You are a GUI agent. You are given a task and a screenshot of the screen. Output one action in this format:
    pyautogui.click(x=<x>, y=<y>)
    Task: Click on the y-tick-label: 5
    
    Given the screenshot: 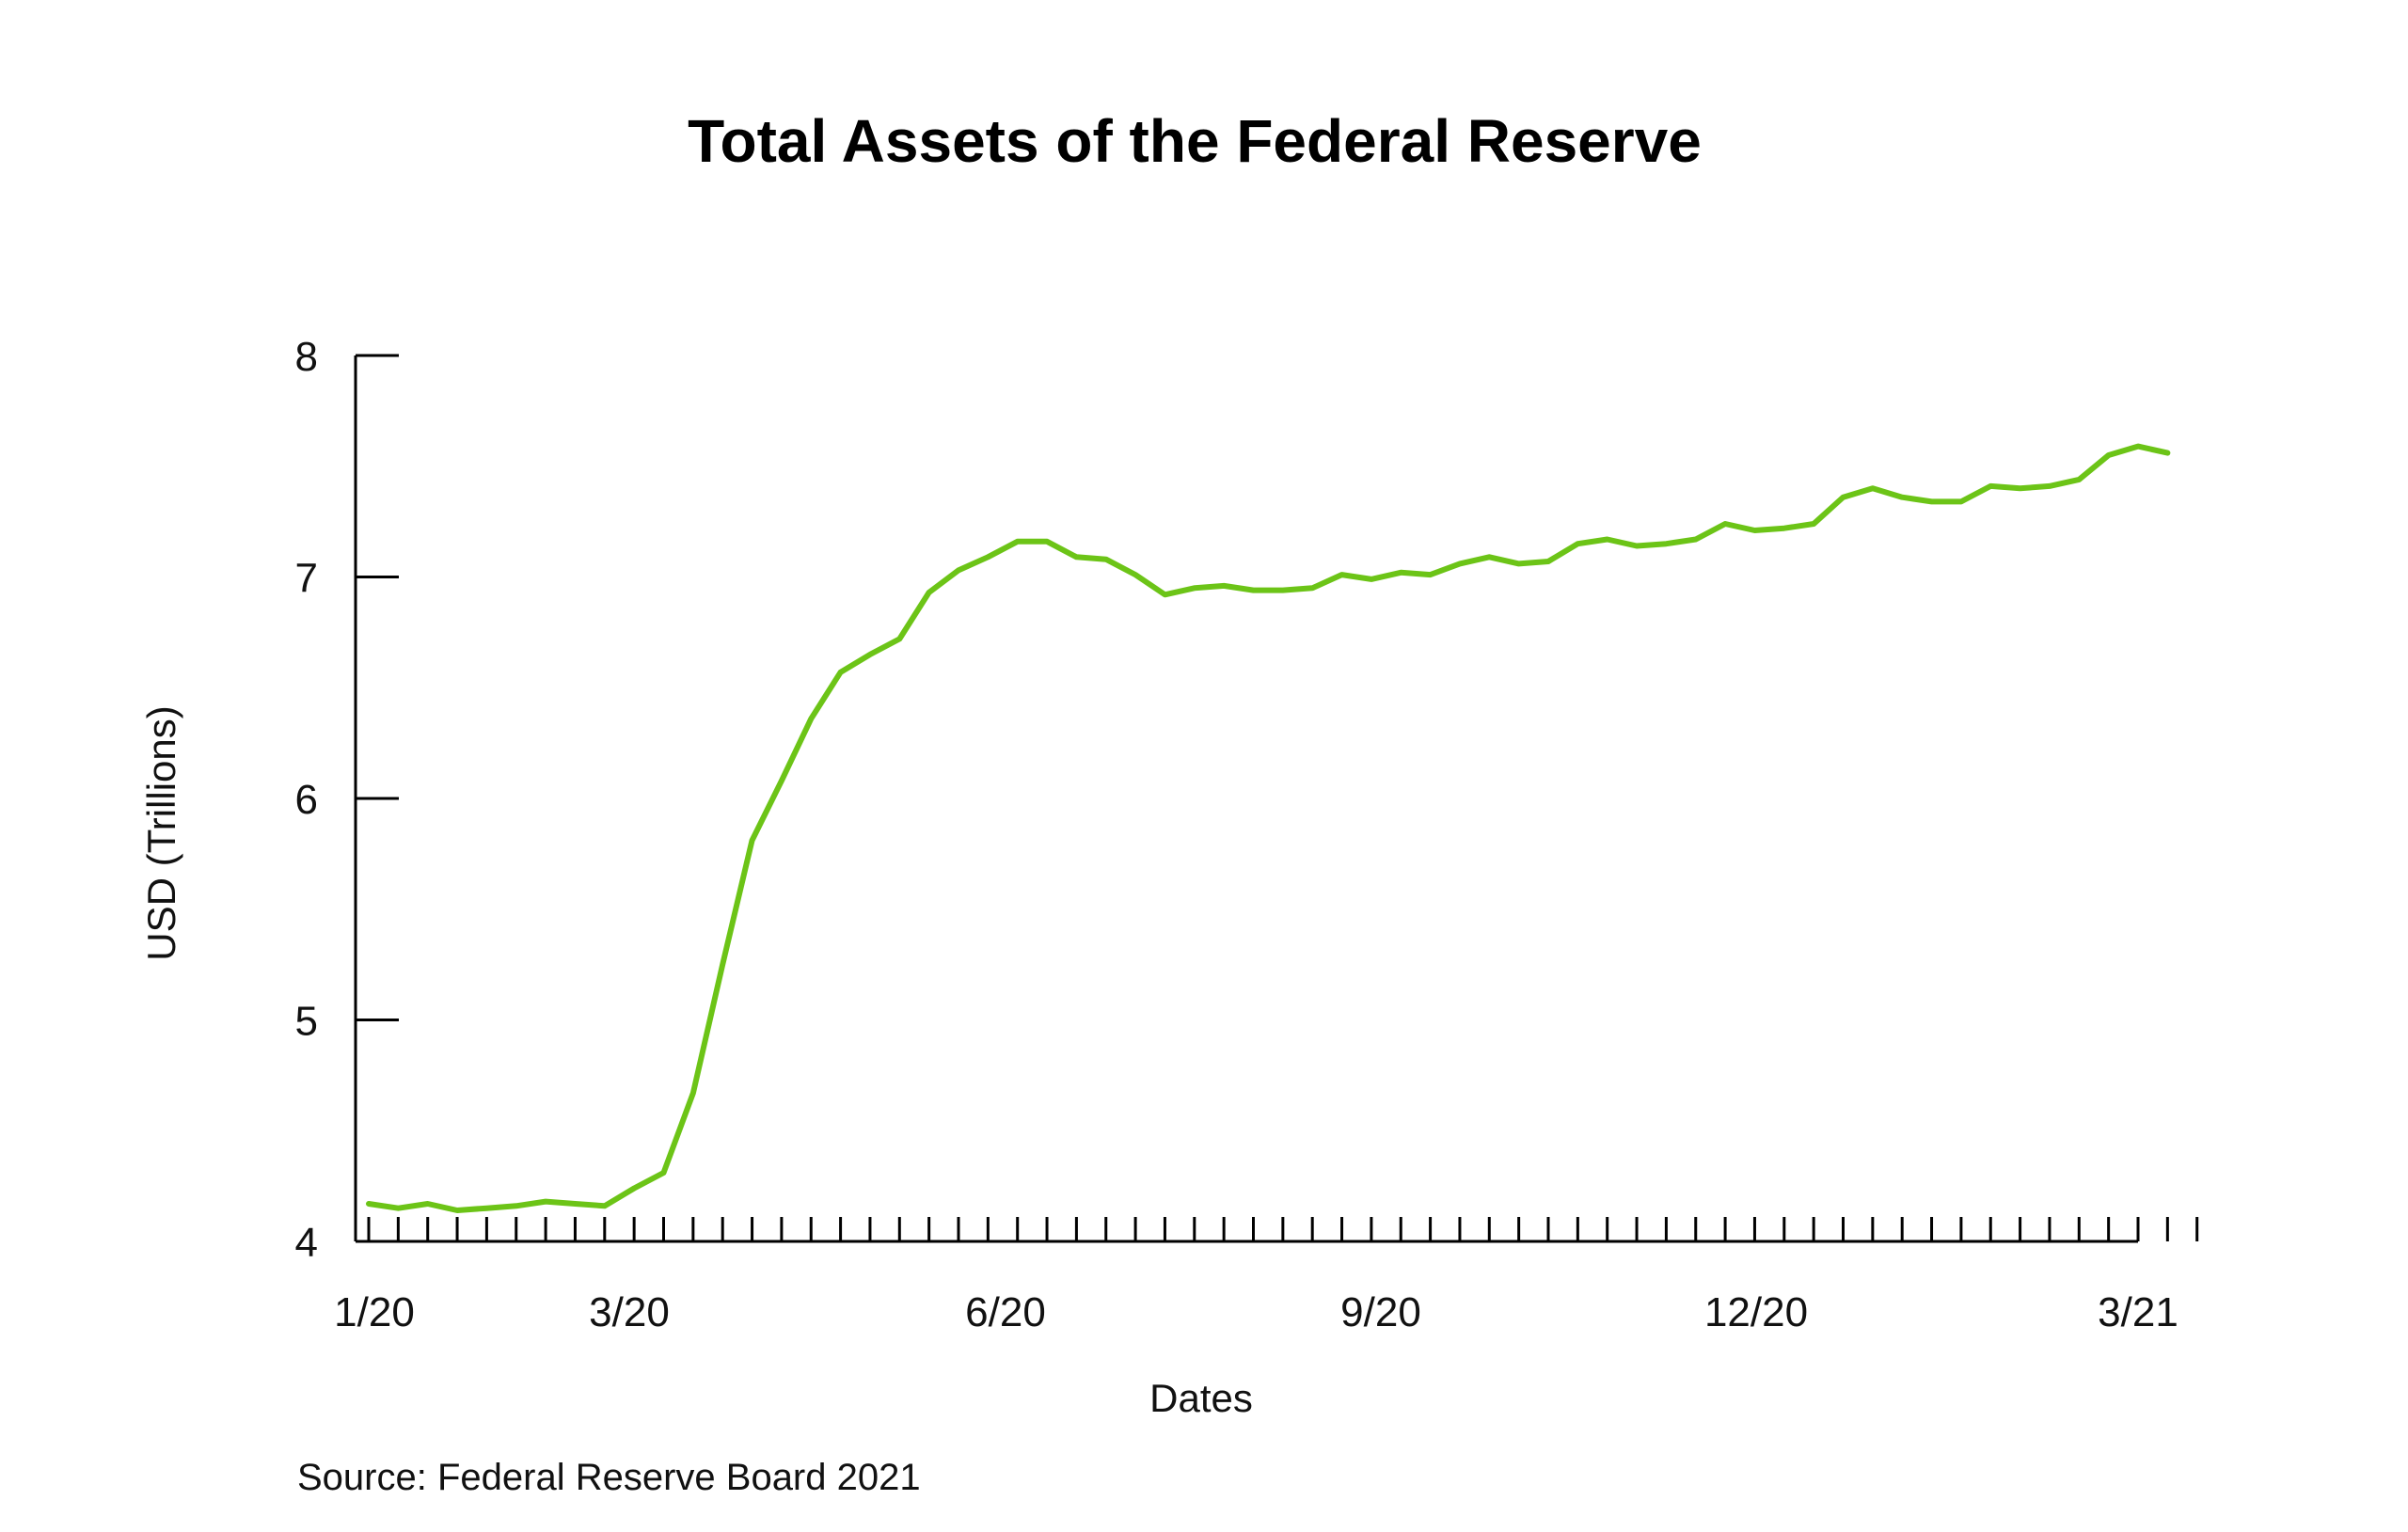 What is the action you would take?
    pyautogui.click(x=307, y=1022)
    